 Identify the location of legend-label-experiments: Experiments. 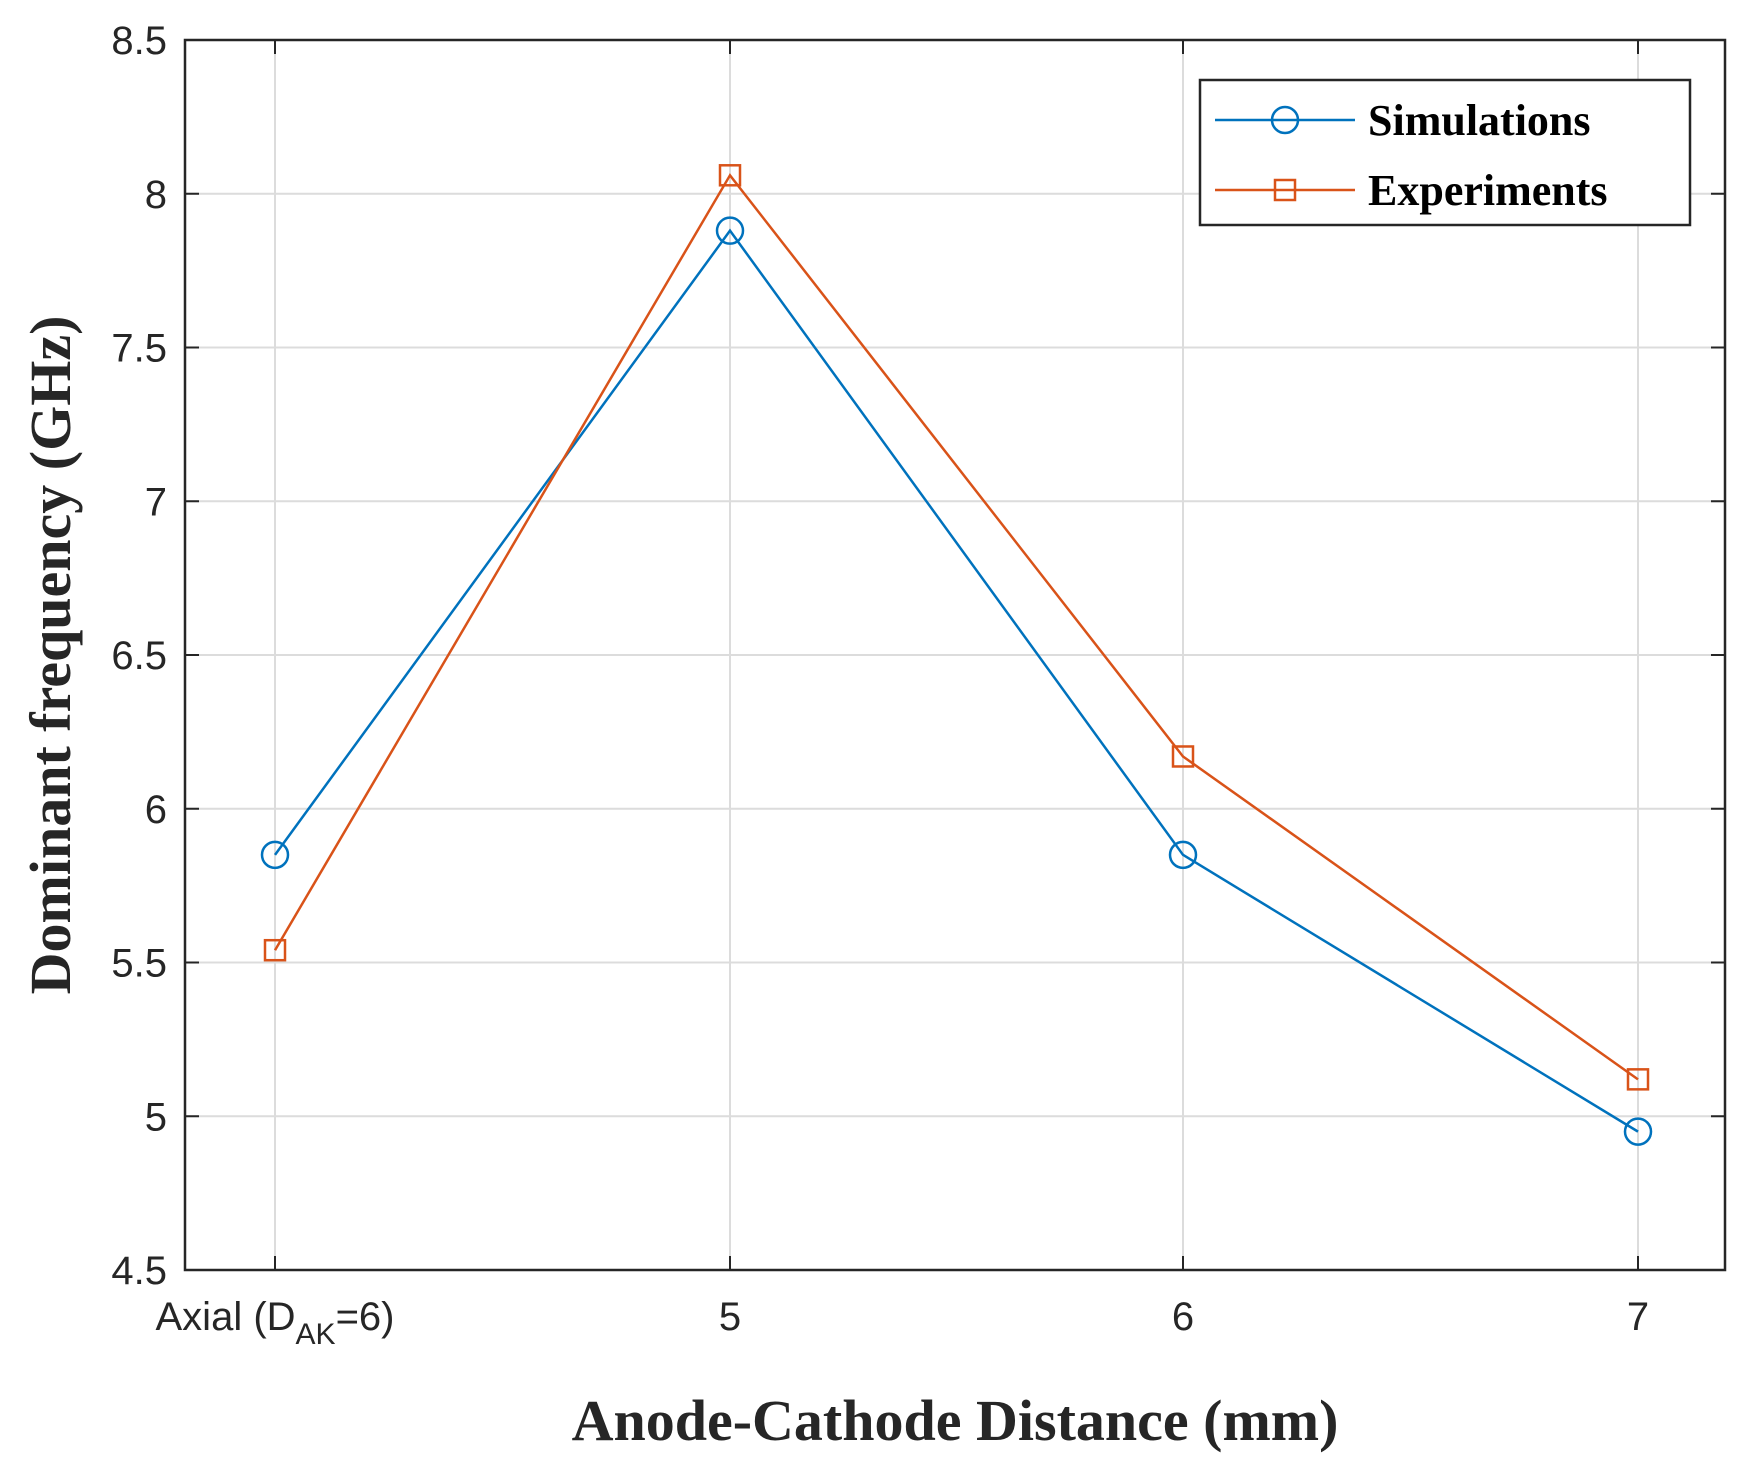
(1488, 190).